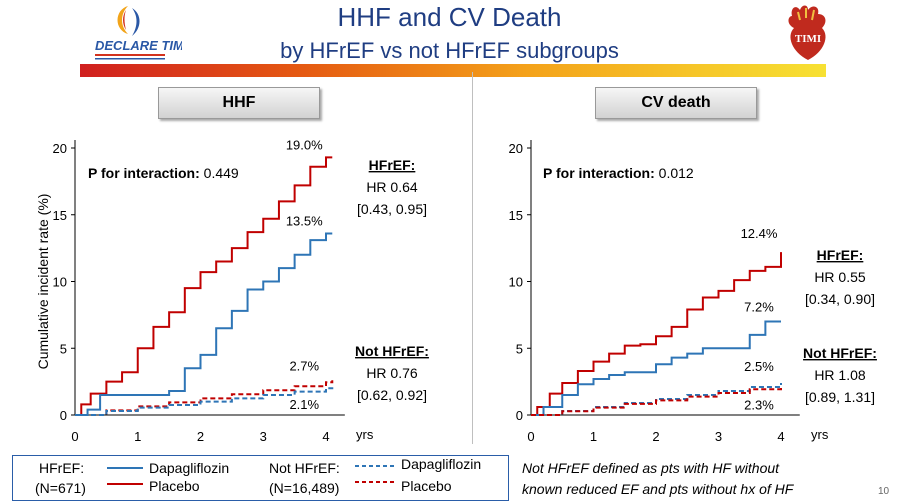 The height and width of the screenshot is (502, 899). Describe the element at coordinates (884, 491) in the screenshot. I see `page-number: 10` at that location.